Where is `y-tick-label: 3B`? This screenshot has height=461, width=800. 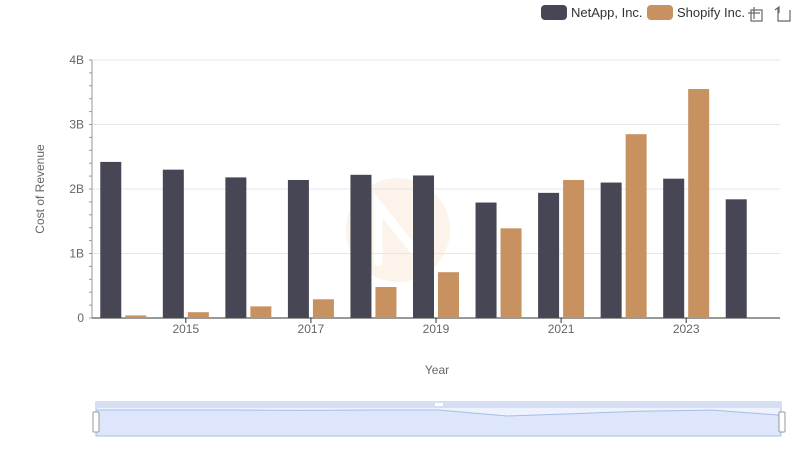
y-tick-label: 3B is located at coordinates (76, 125).